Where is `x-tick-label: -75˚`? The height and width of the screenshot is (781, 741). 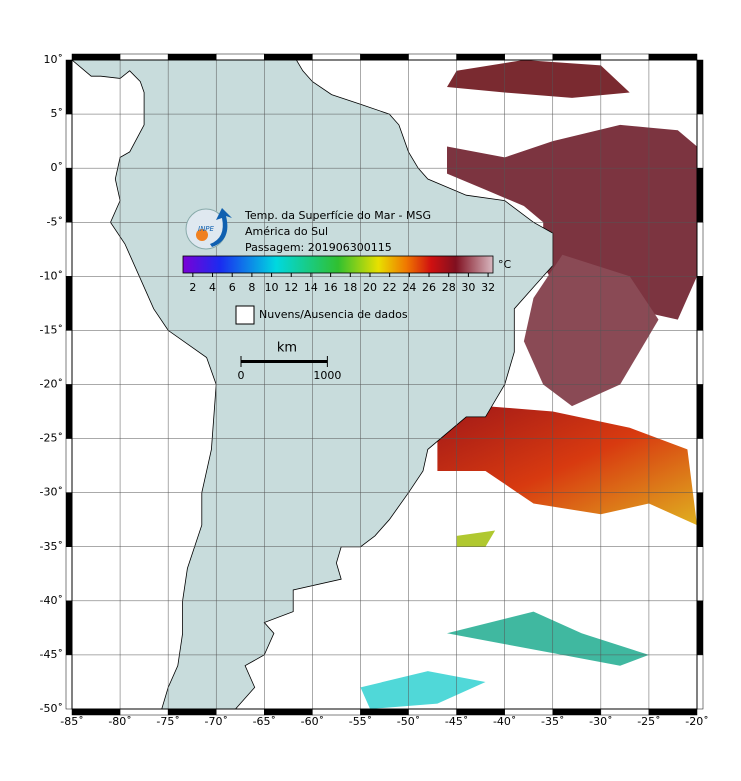
x-tick-label: -75˚ is located at coordinates (167, 721).